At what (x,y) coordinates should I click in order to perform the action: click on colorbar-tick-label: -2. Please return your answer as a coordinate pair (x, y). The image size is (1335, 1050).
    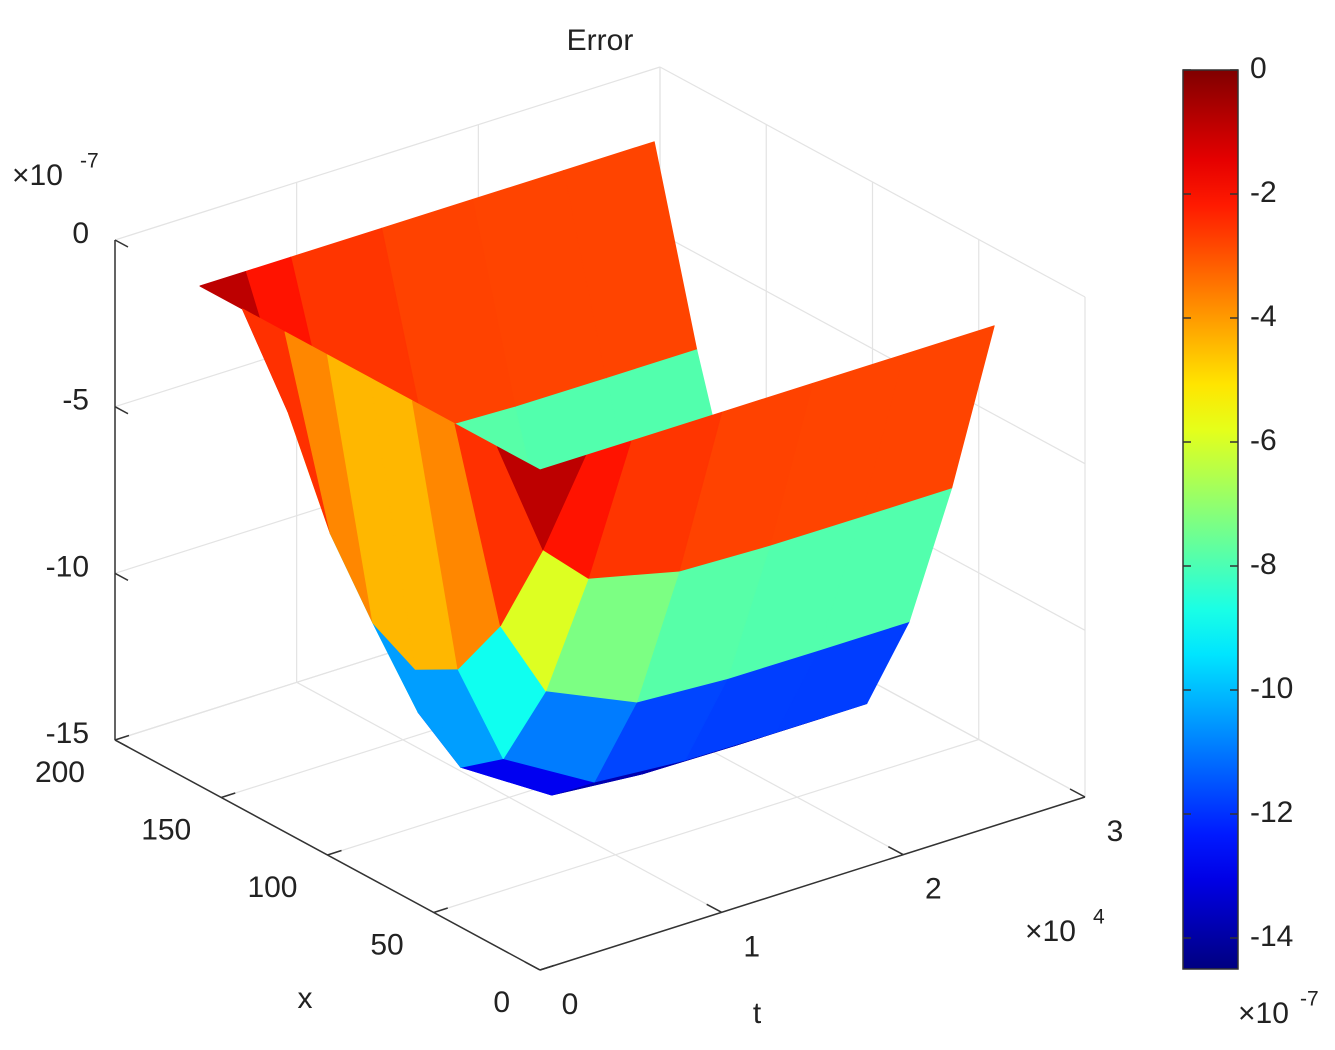
    Looking at the image, I should click on (1263, 192).